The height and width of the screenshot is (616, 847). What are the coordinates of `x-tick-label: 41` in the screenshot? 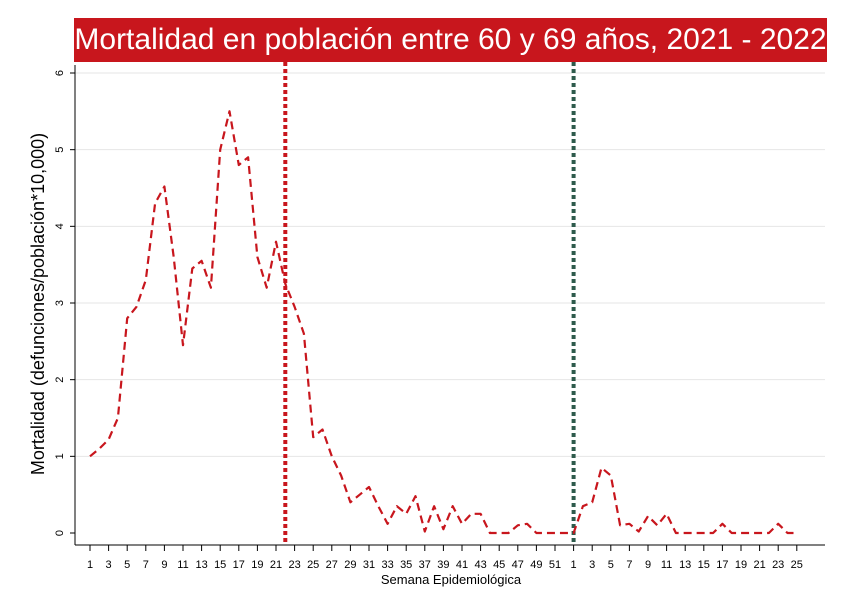 It's located at (462, 565).